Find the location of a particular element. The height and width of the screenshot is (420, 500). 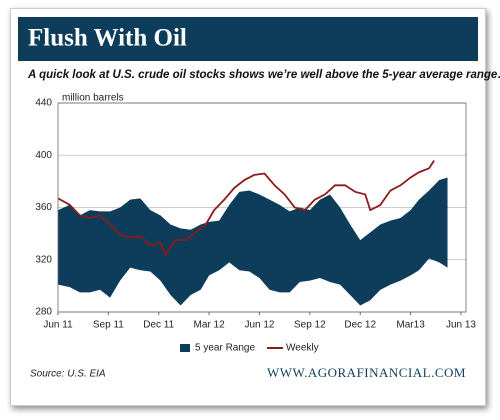

legend-label: 5 year Range is located at coordinates (225, 348).